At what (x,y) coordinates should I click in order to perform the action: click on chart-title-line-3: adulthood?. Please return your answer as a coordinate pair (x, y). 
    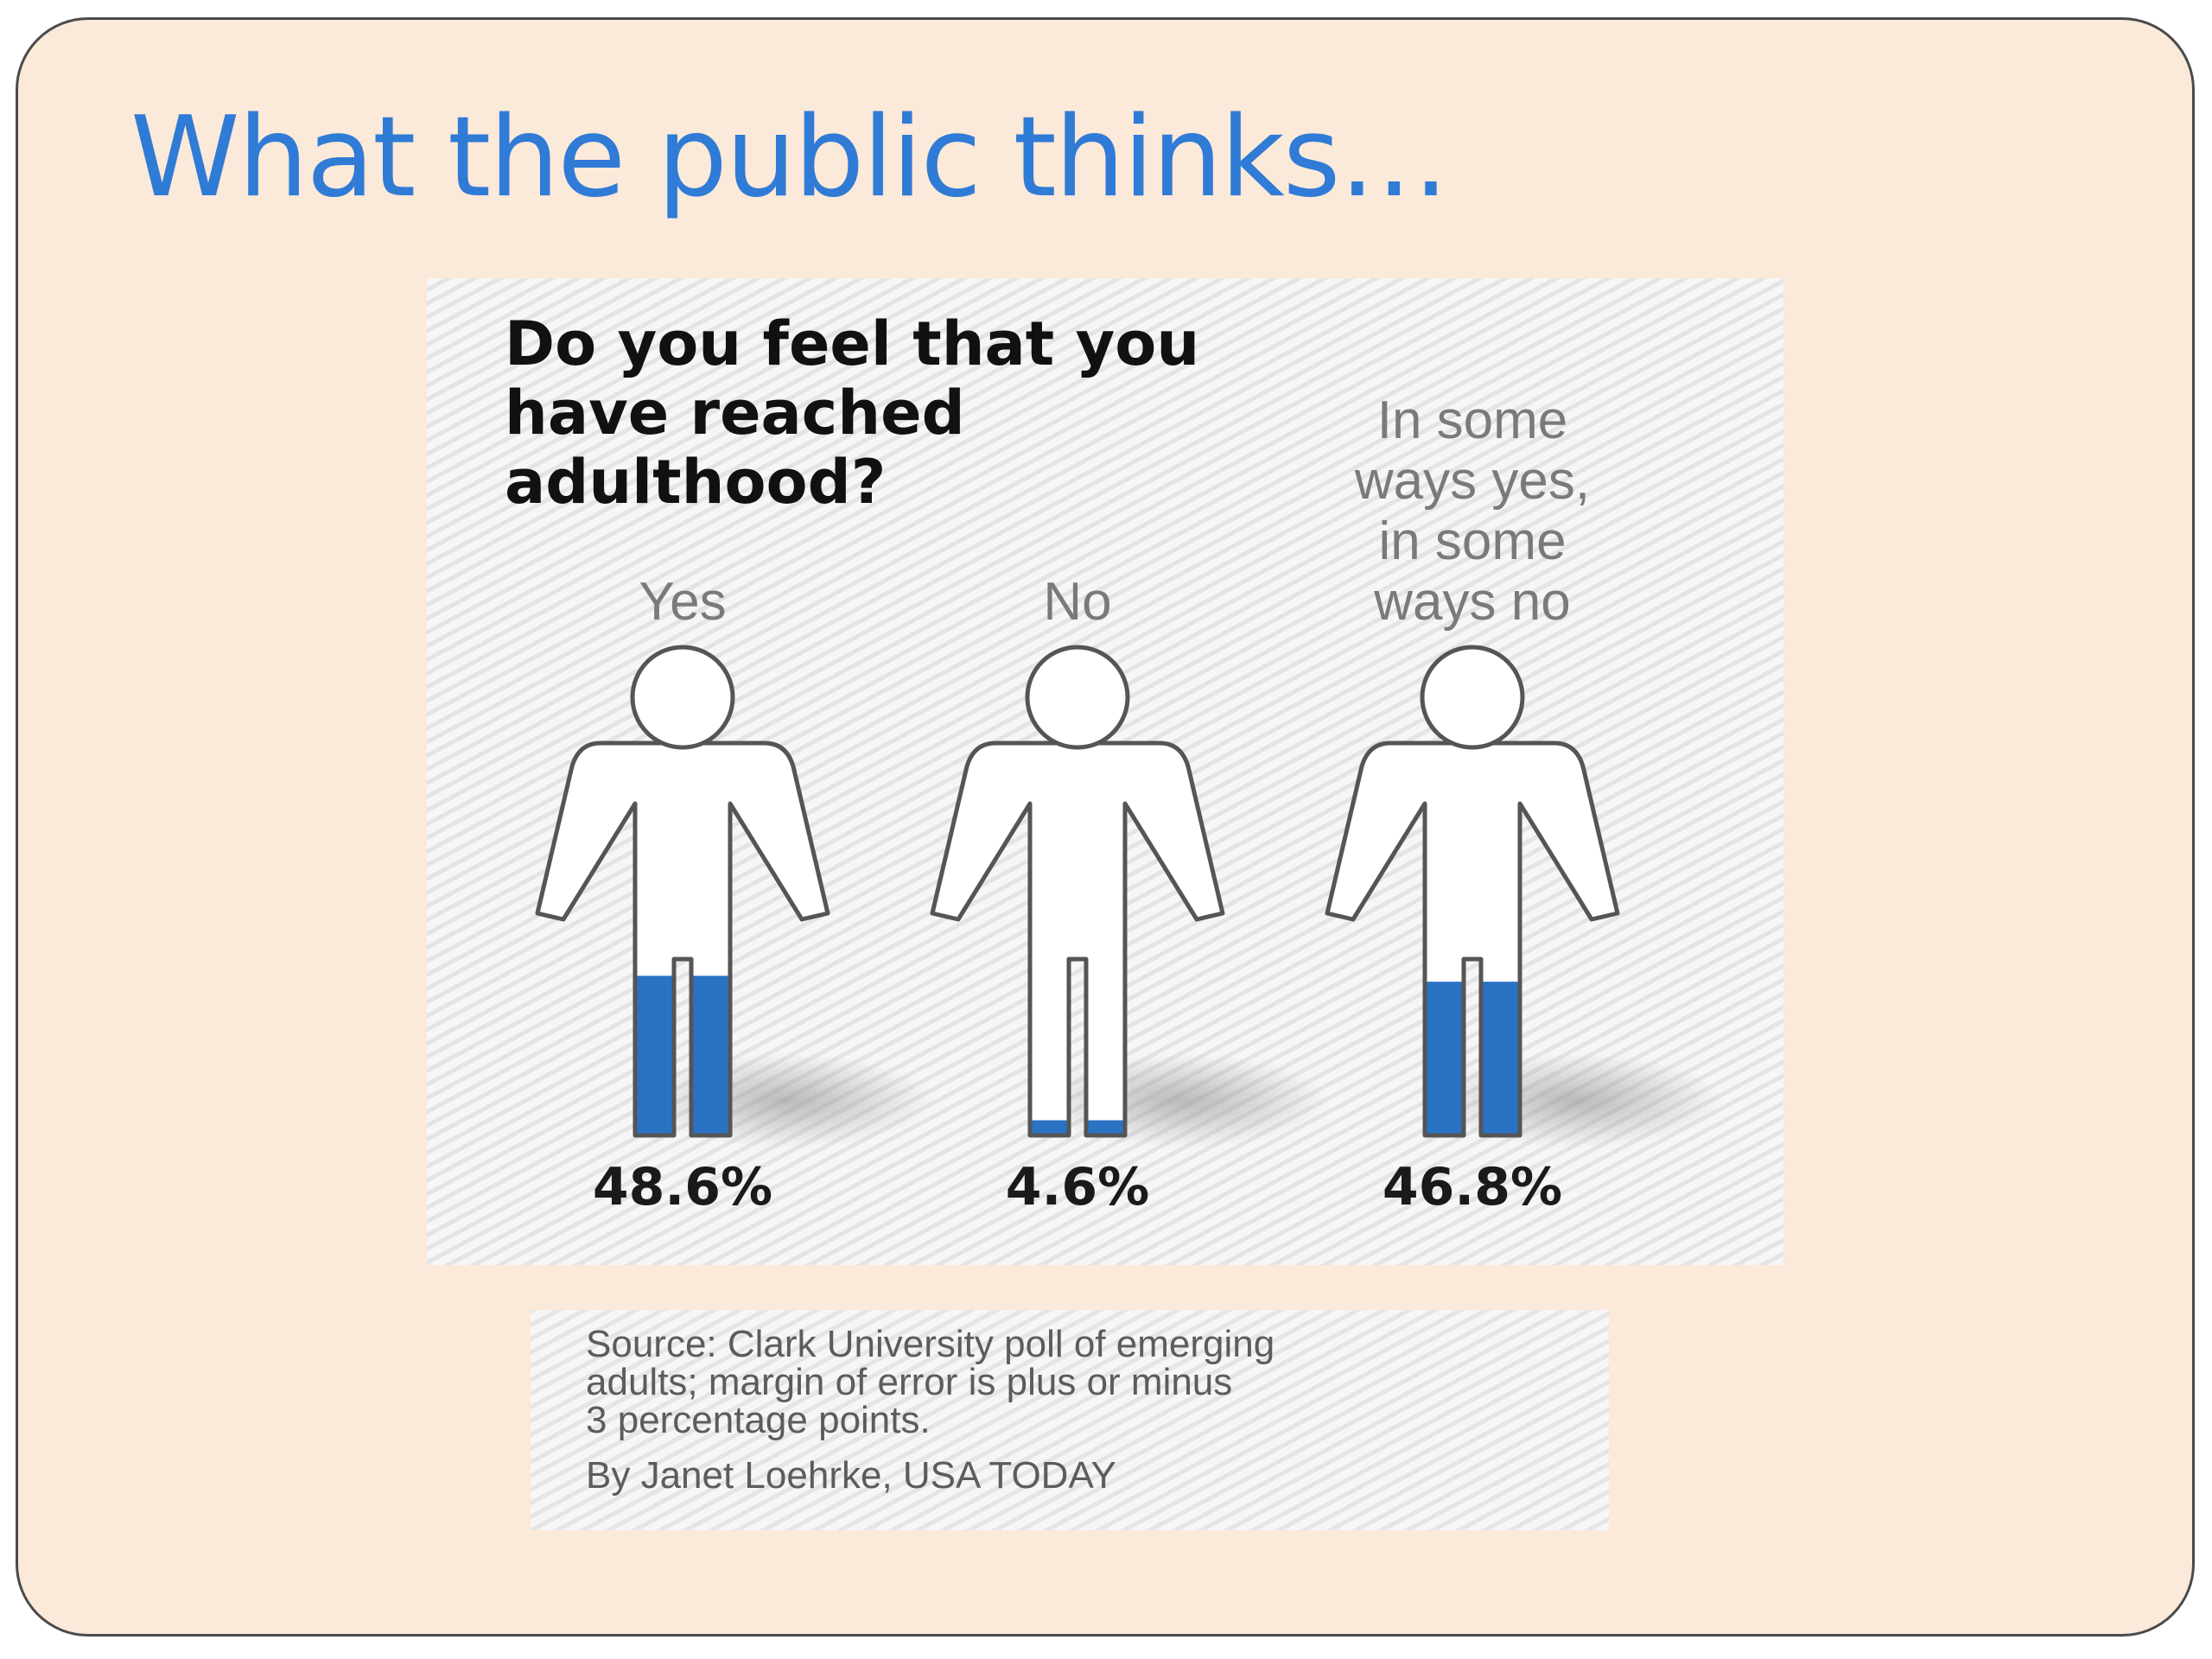
    Looking at the image, I should click on (695, 482).